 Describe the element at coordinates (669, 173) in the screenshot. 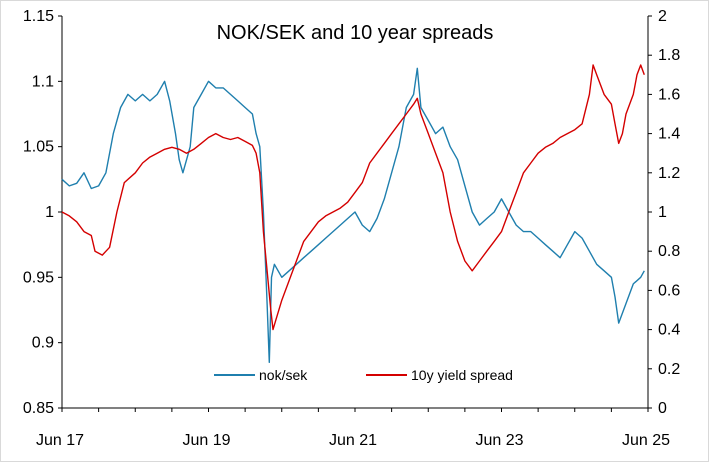

I see `right-tick-label: 1.2` at that location.